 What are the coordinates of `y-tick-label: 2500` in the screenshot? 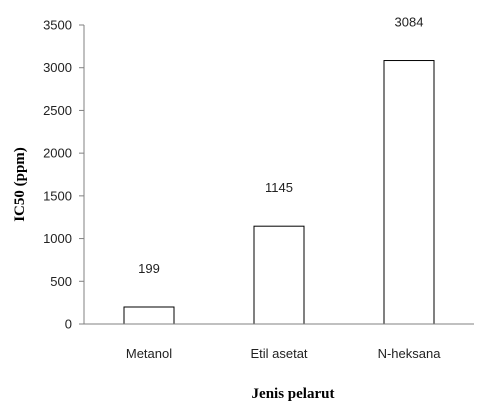 It's located at (57, 110).